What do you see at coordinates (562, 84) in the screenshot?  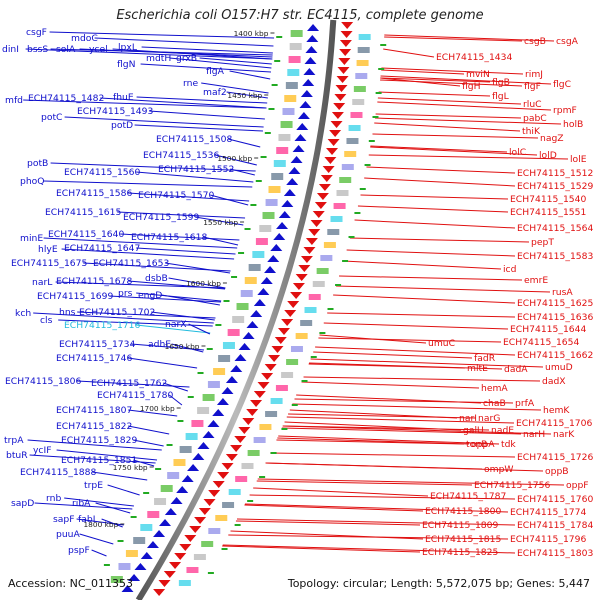 I see `gene-label: flgC` at bounding box center [562, 84].